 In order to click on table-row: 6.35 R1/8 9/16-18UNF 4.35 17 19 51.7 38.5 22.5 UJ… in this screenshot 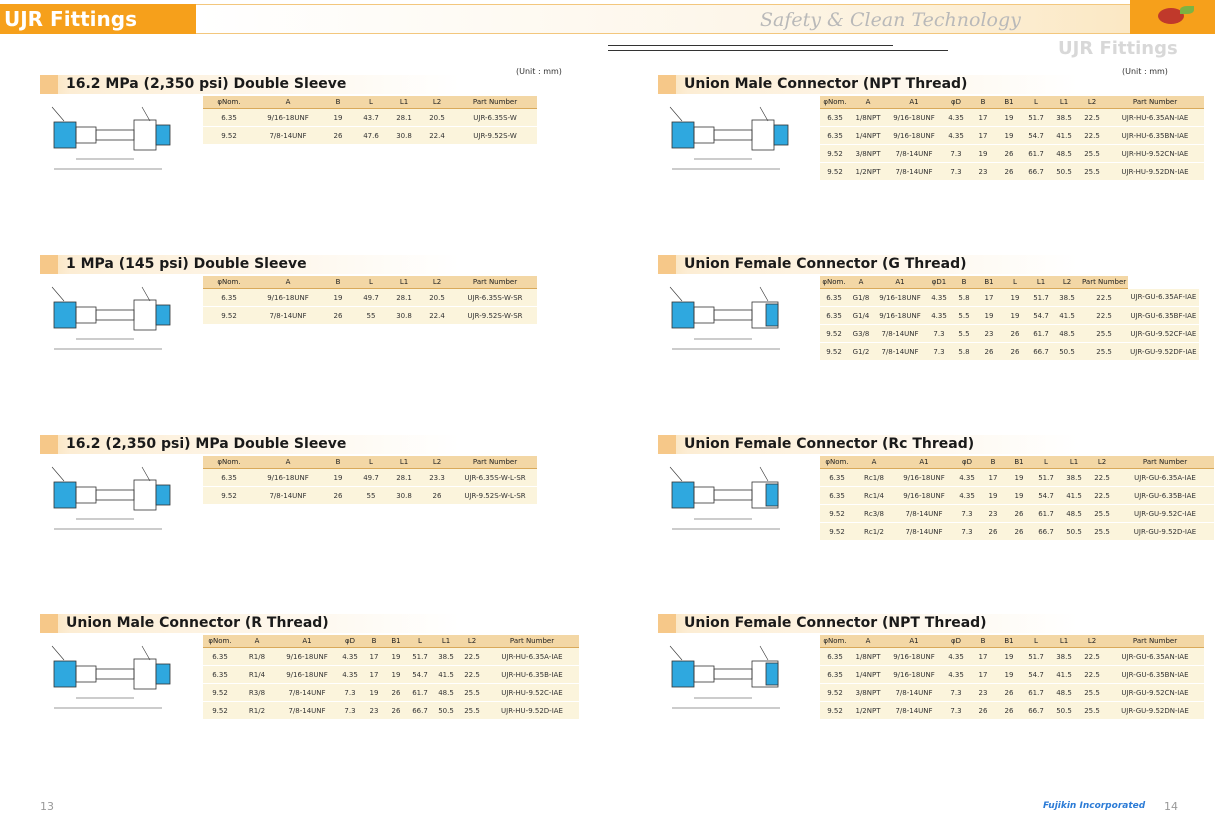, I will do `click(391, 656)`.